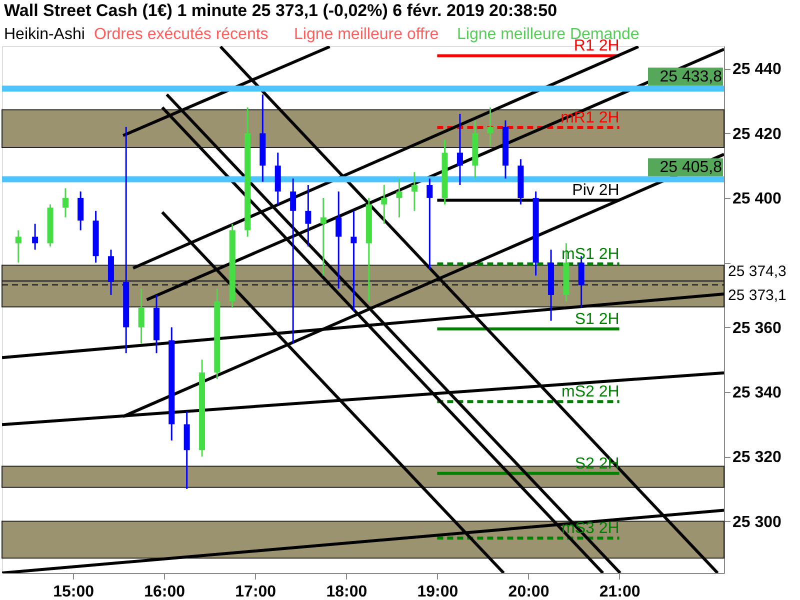 The width and height of the screenshot is (800, 600). What do you see at coordinates (44, 34) in the screenshot?
I see `text: Heikin-Ashi` at bounding box center [44, 34].